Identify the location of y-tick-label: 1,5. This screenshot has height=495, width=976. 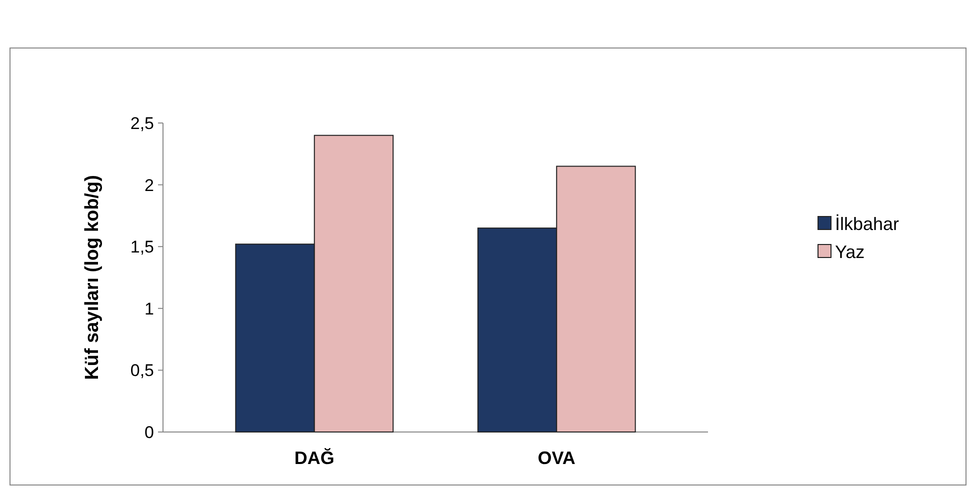
(142, 247).